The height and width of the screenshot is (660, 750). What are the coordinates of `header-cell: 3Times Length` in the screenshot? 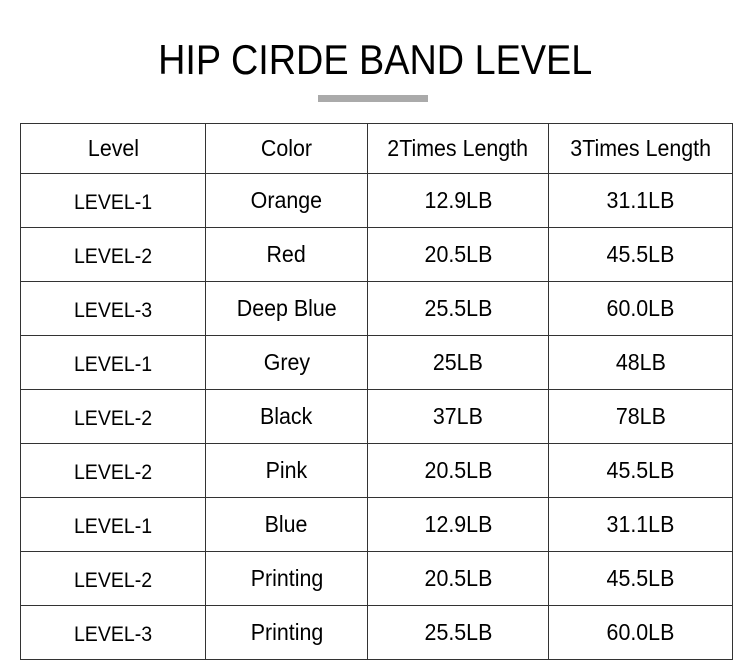 It's located at (640, 148).